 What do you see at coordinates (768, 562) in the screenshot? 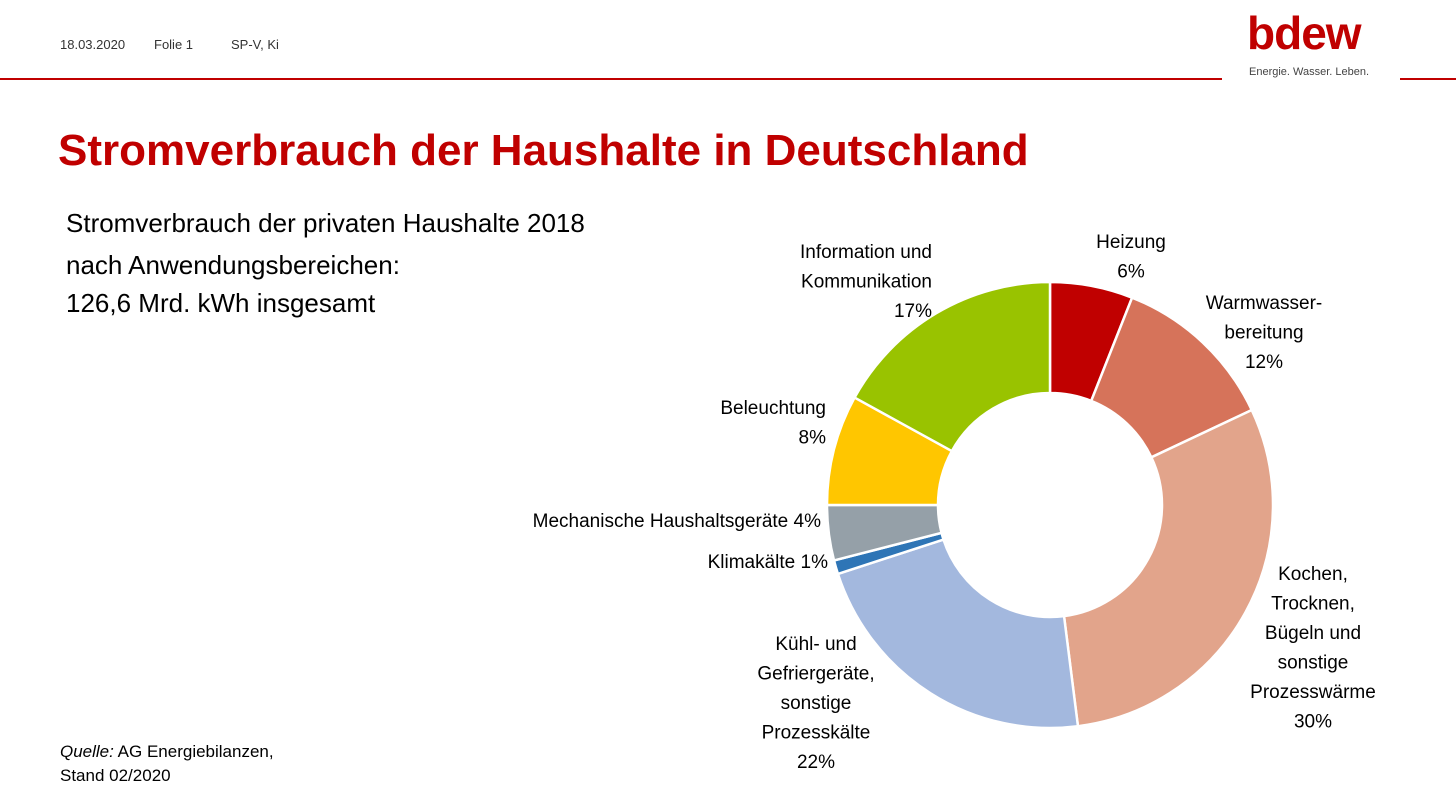
I see `slice-label: Klimakälte 1%` at bounding box center [768, 562].